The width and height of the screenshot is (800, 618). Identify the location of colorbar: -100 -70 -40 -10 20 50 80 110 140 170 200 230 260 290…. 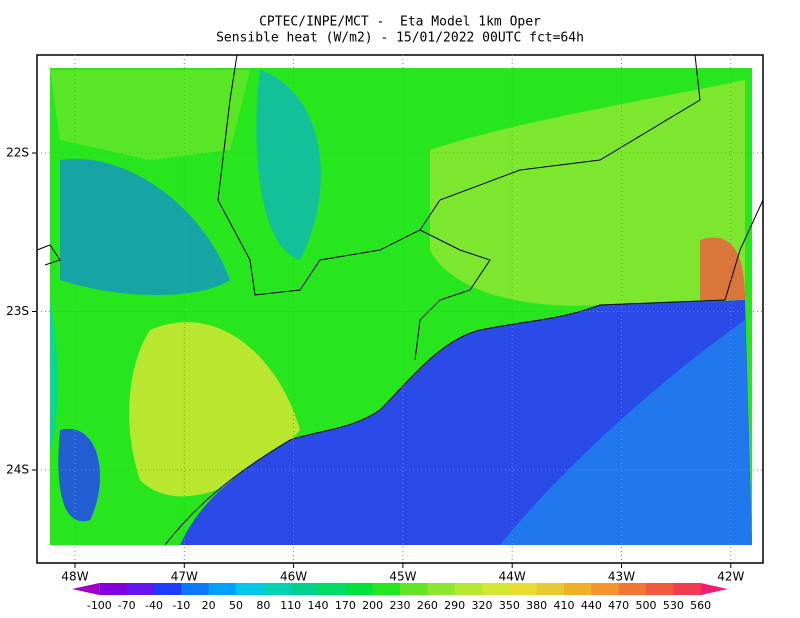
(400, 597).